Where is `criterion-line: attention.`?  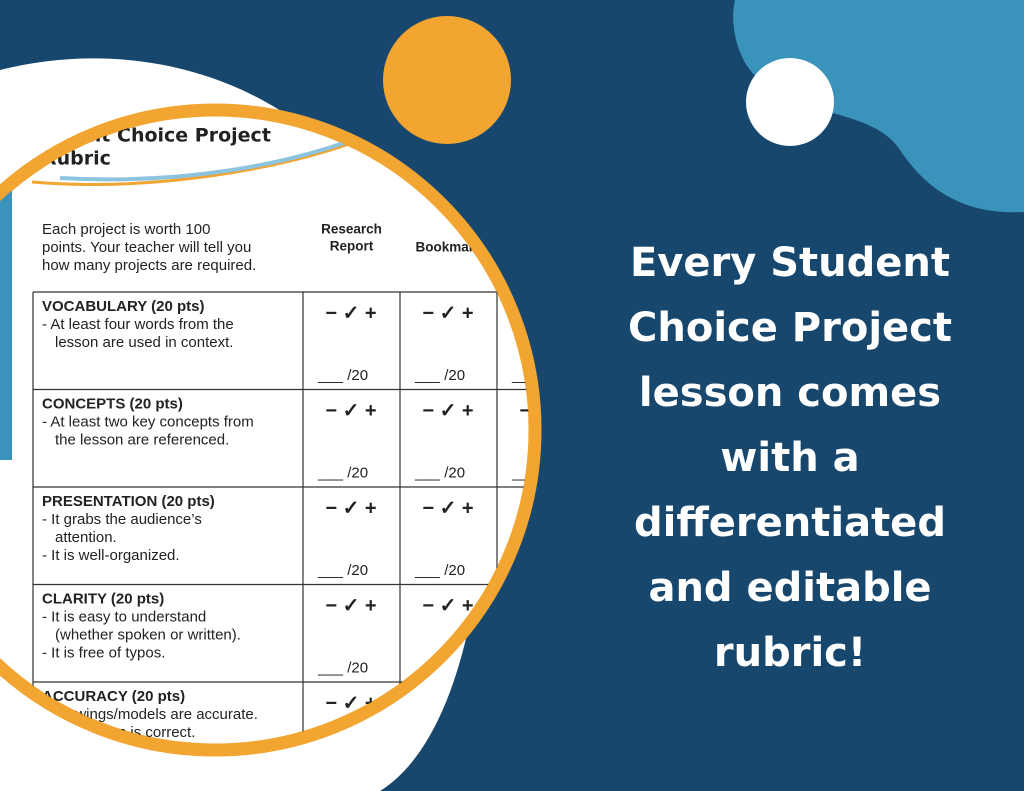
criterion-line: attention. is located at coordinates (86, 537).